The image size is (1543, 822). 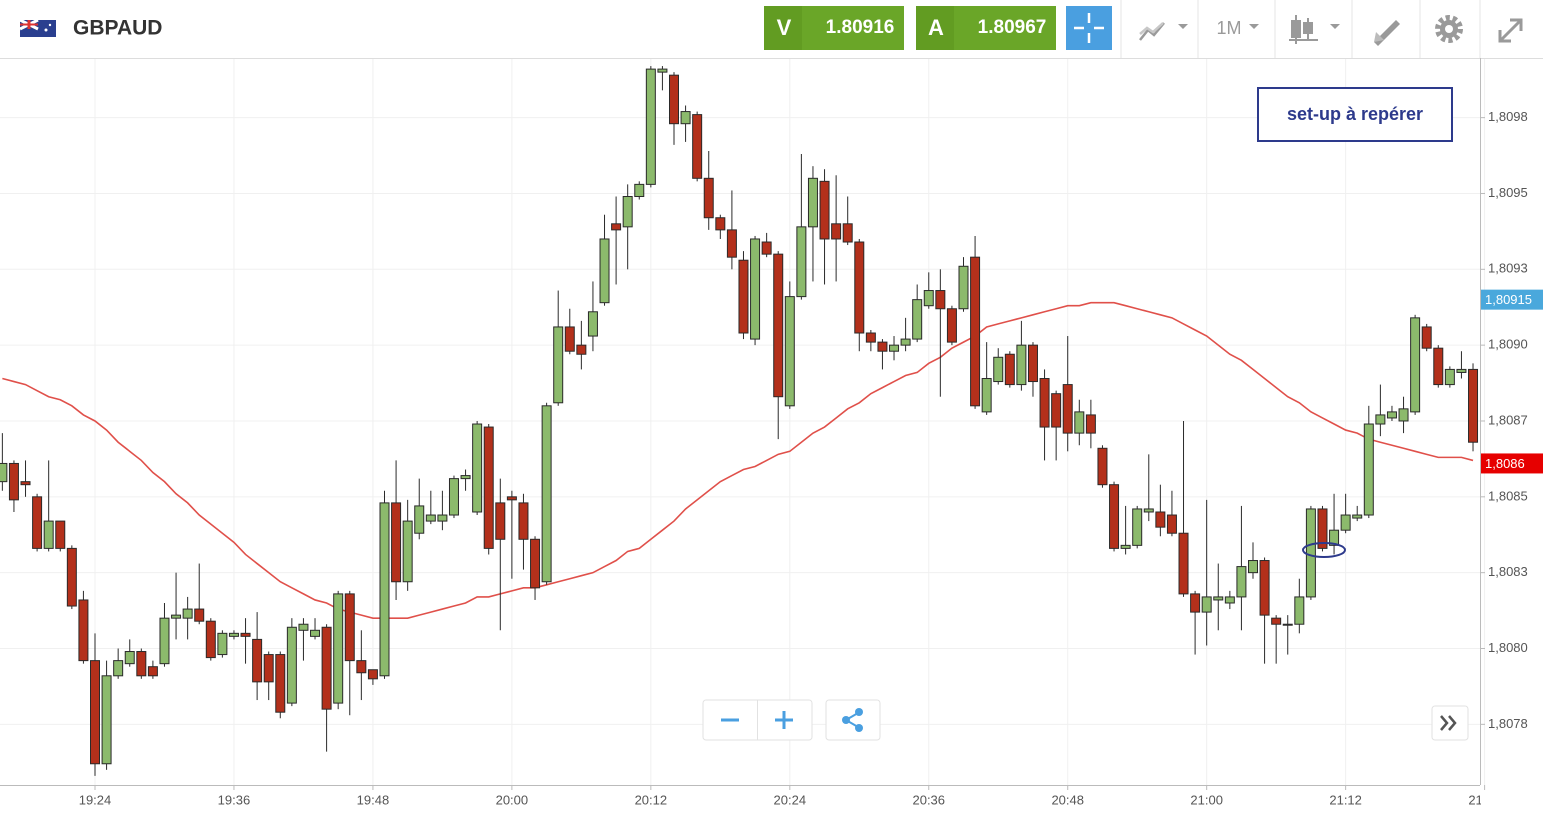 What do you see at coordinates (1508, 647) in the screenshot?
I see `y-tick-label: 1,8080` at bounding box center [1508, 647].